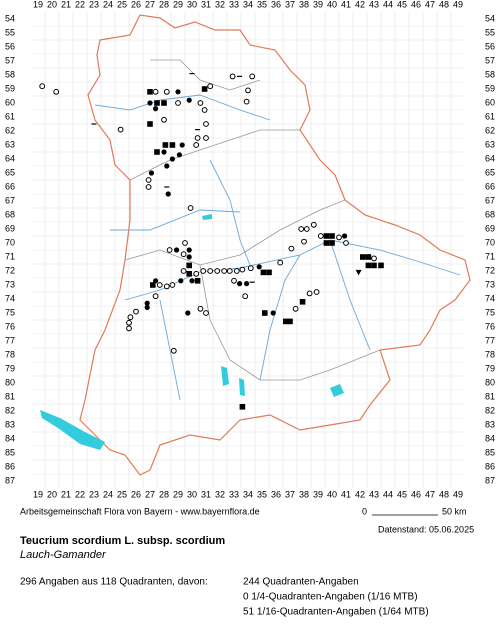  What do you see at coordinates (136, 494) in the screenshot?
I see `column-label: 26` at bounding box center [136, 494].